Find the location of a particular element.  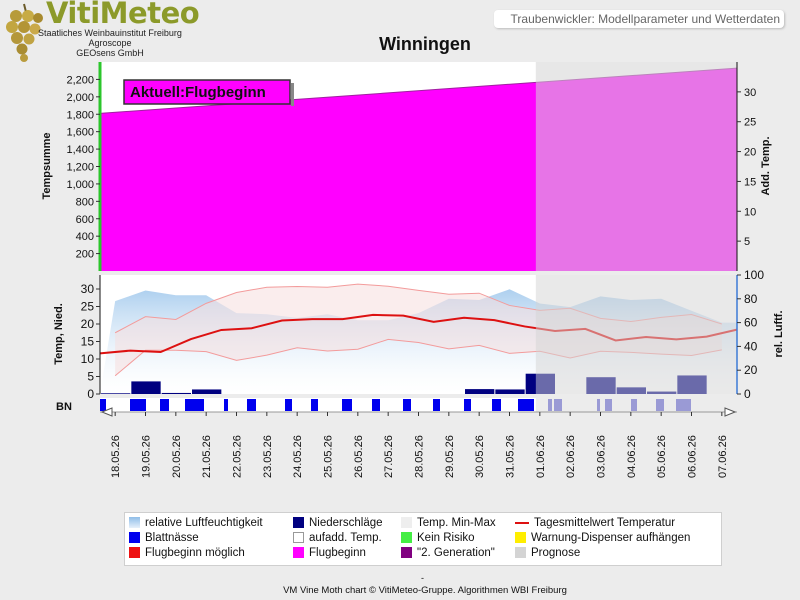

temp-tick-label: 20 is located at coordinates (88, 324).